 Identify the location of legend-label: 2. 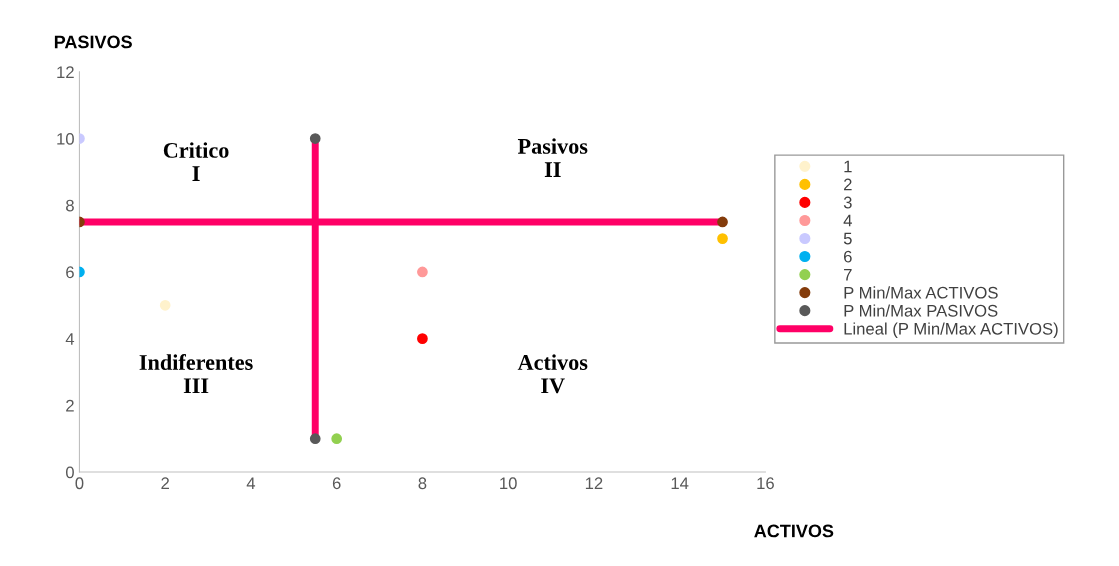
(848, 184).